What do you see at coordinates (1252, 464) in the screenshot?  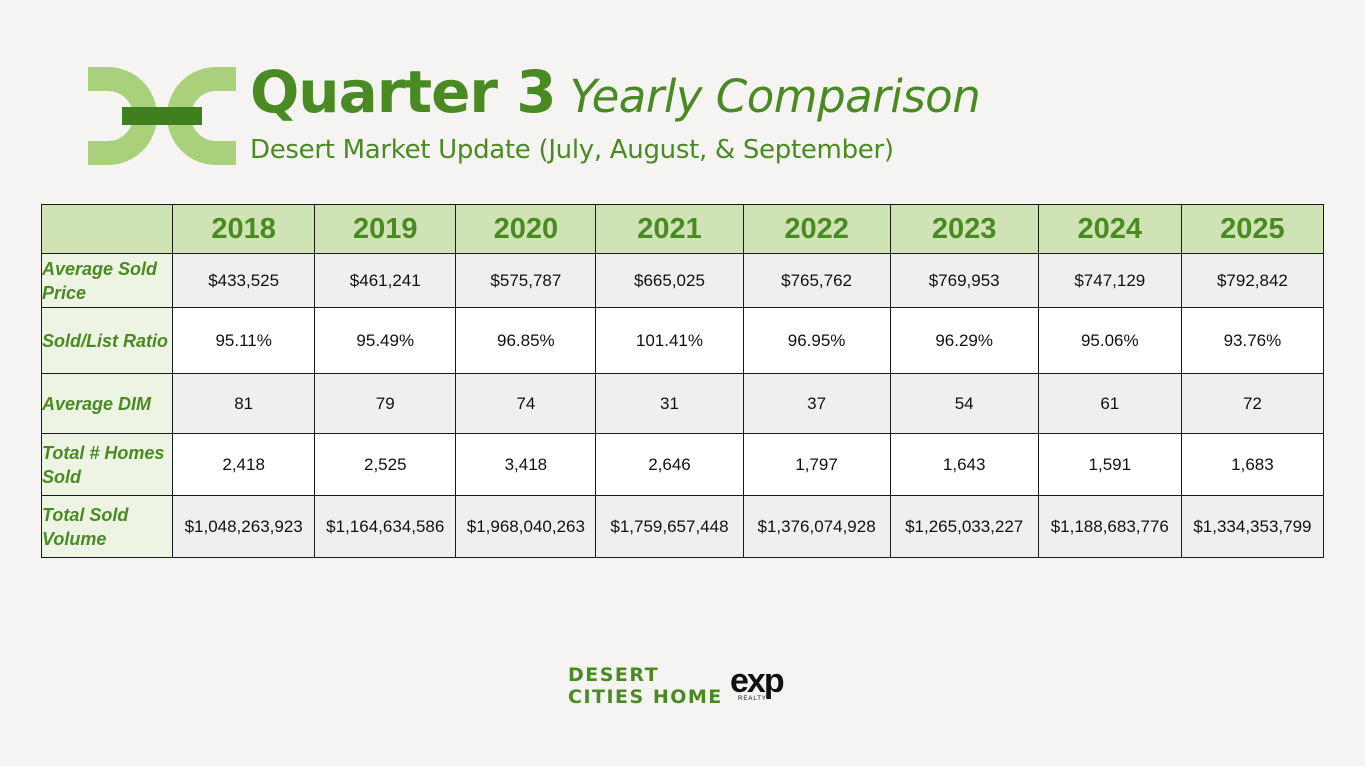 I see `table-cell: 1,683` at bounding box center [1252, 464].